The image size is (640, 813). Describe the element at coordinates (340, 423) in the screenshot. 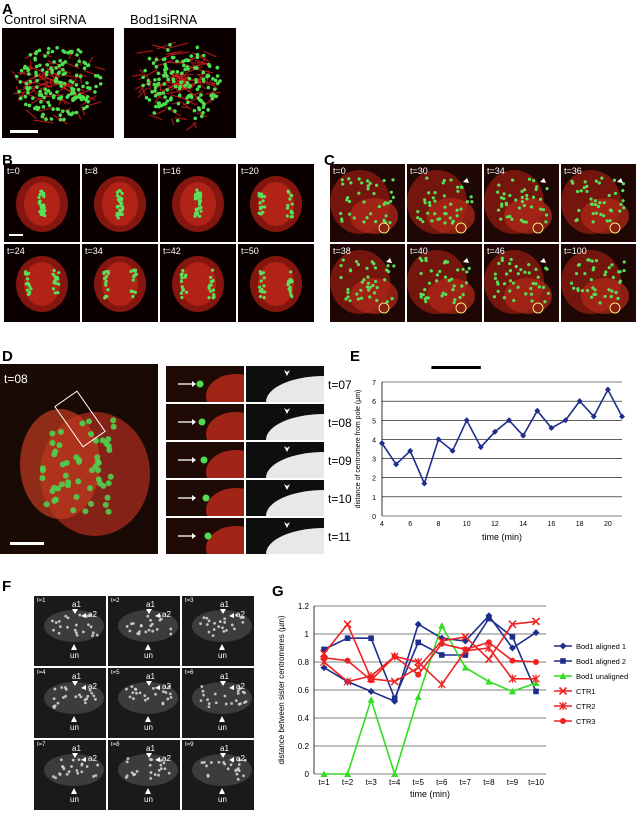

I see `strip-time-label: t=08` at that location.